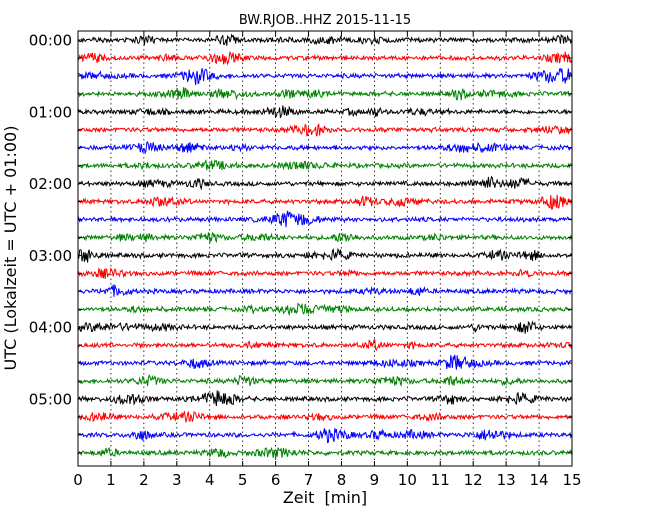  I want to click on x-tick-label: 15, so click(571, 480).